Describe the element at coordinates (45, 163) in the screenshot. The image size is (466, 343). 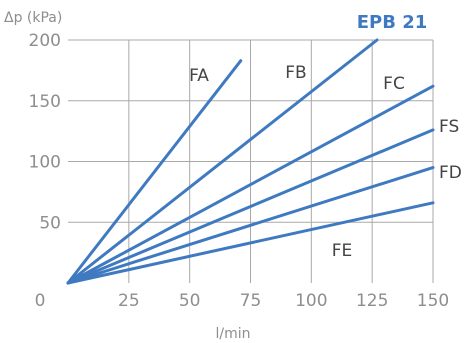
I see `y-tick-label: 100` at that location.